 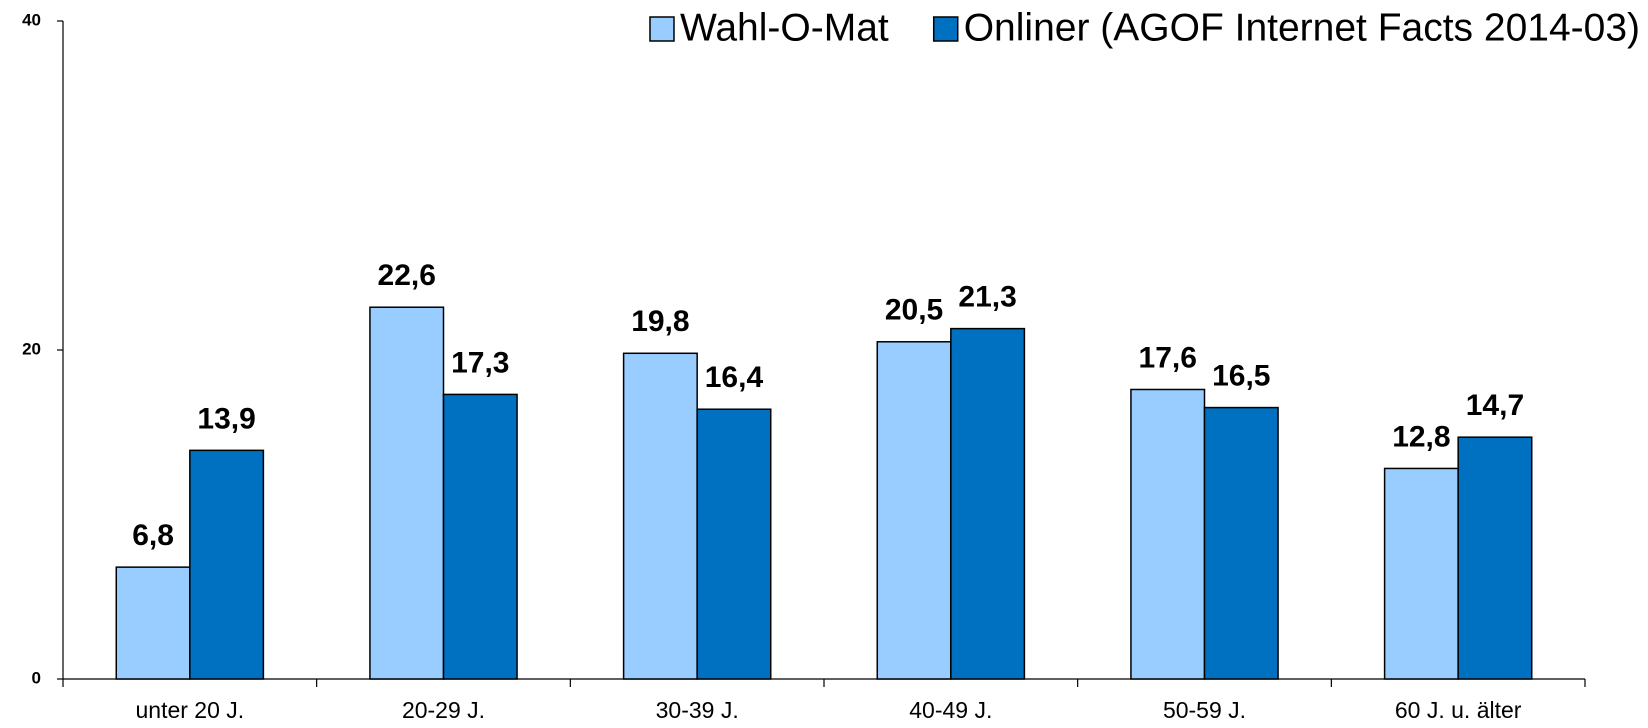 What do you see at coordinates (1495, 405) in the screenshot?
I see `value-label: 14,7` at bounding box center [1495, 405].